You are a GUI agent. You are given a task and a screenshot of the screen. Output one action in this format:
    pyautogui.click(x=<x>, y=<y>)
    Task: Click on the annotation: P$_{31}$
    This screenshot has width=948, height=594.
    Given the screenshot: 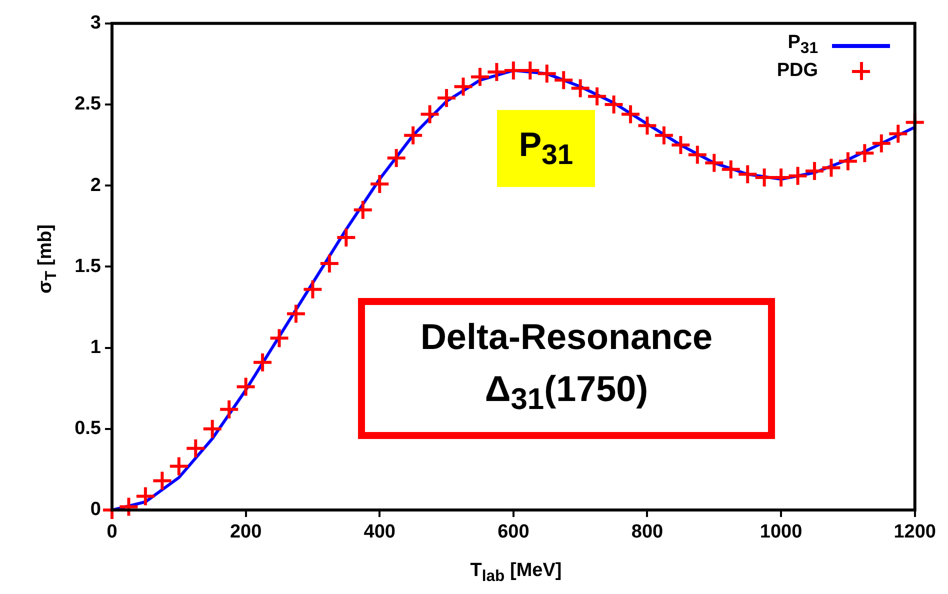 What is the action you would take?
    pyautogui.click(x=546, y=149)
    